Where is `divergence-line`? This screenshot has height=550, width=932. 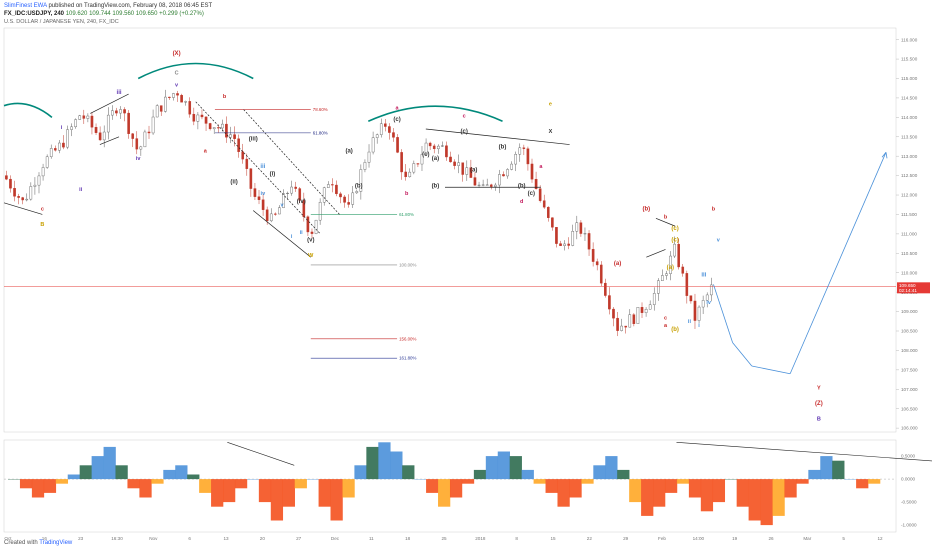 divergence-line is located at coordinates (261, 454).